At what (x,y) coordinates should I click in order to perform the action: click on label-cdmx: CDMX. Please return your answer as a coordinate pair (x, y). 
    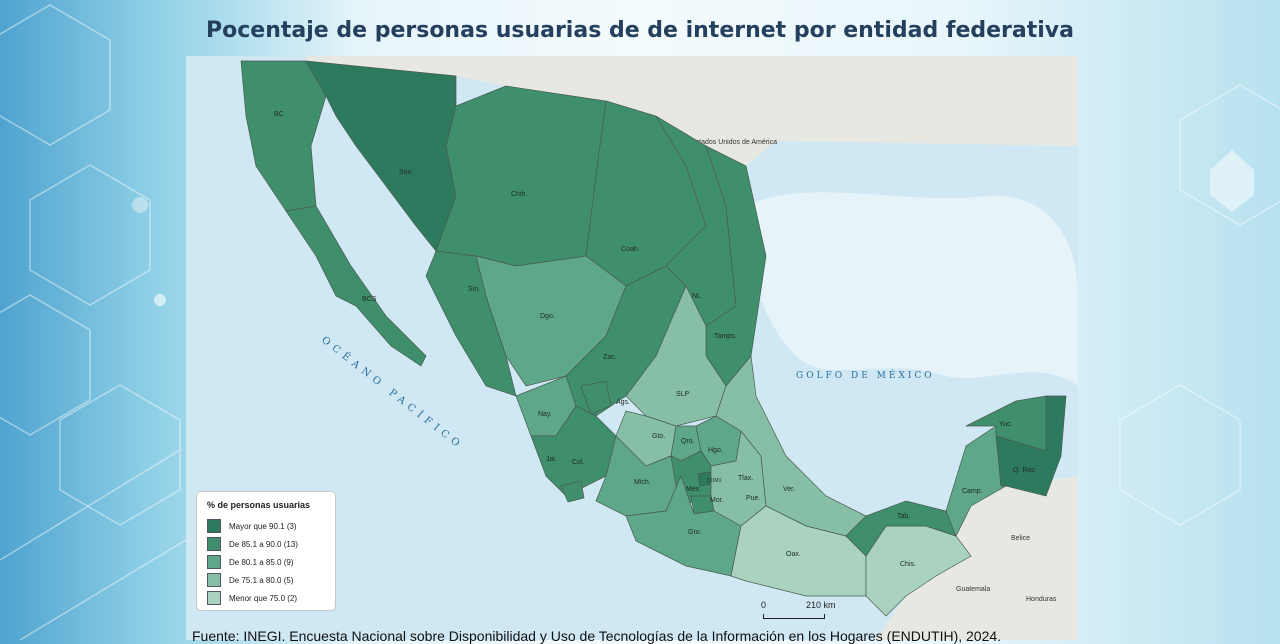
    Looking at the image, I should click on (714, 481).